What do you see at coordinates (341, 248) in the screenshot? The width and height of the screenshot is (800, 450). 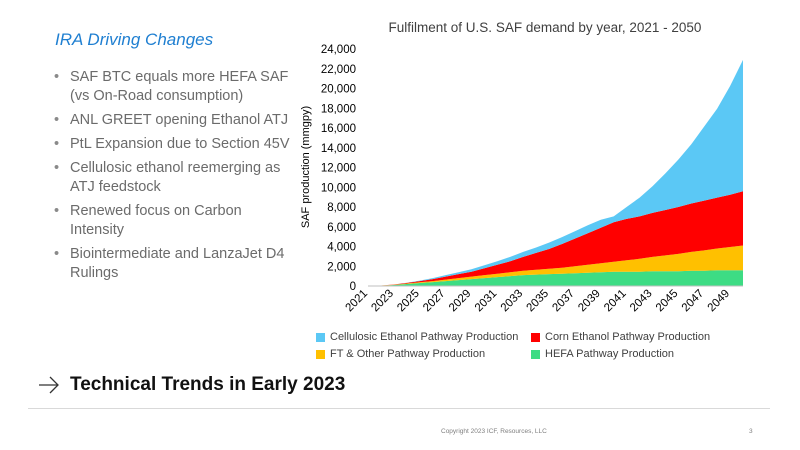 I see `y-tick-label: 4,000` at bounding box center [341, 248].